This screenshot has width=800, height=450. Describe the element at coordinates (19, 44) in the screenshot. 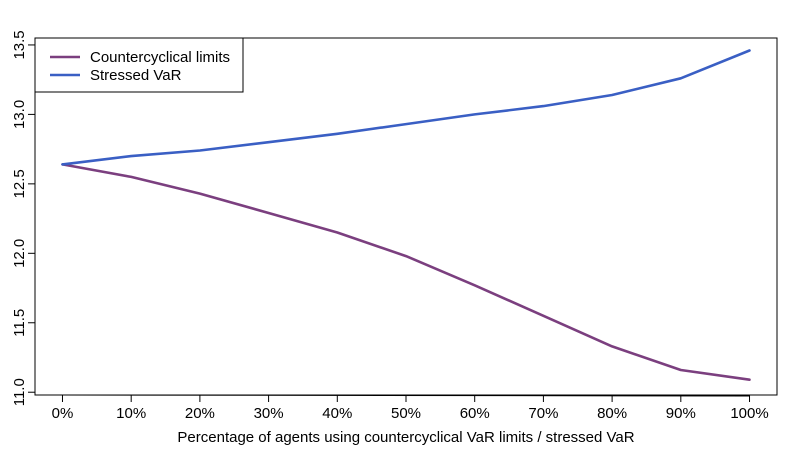

I see `y-tick-label: 13.5` at that location.